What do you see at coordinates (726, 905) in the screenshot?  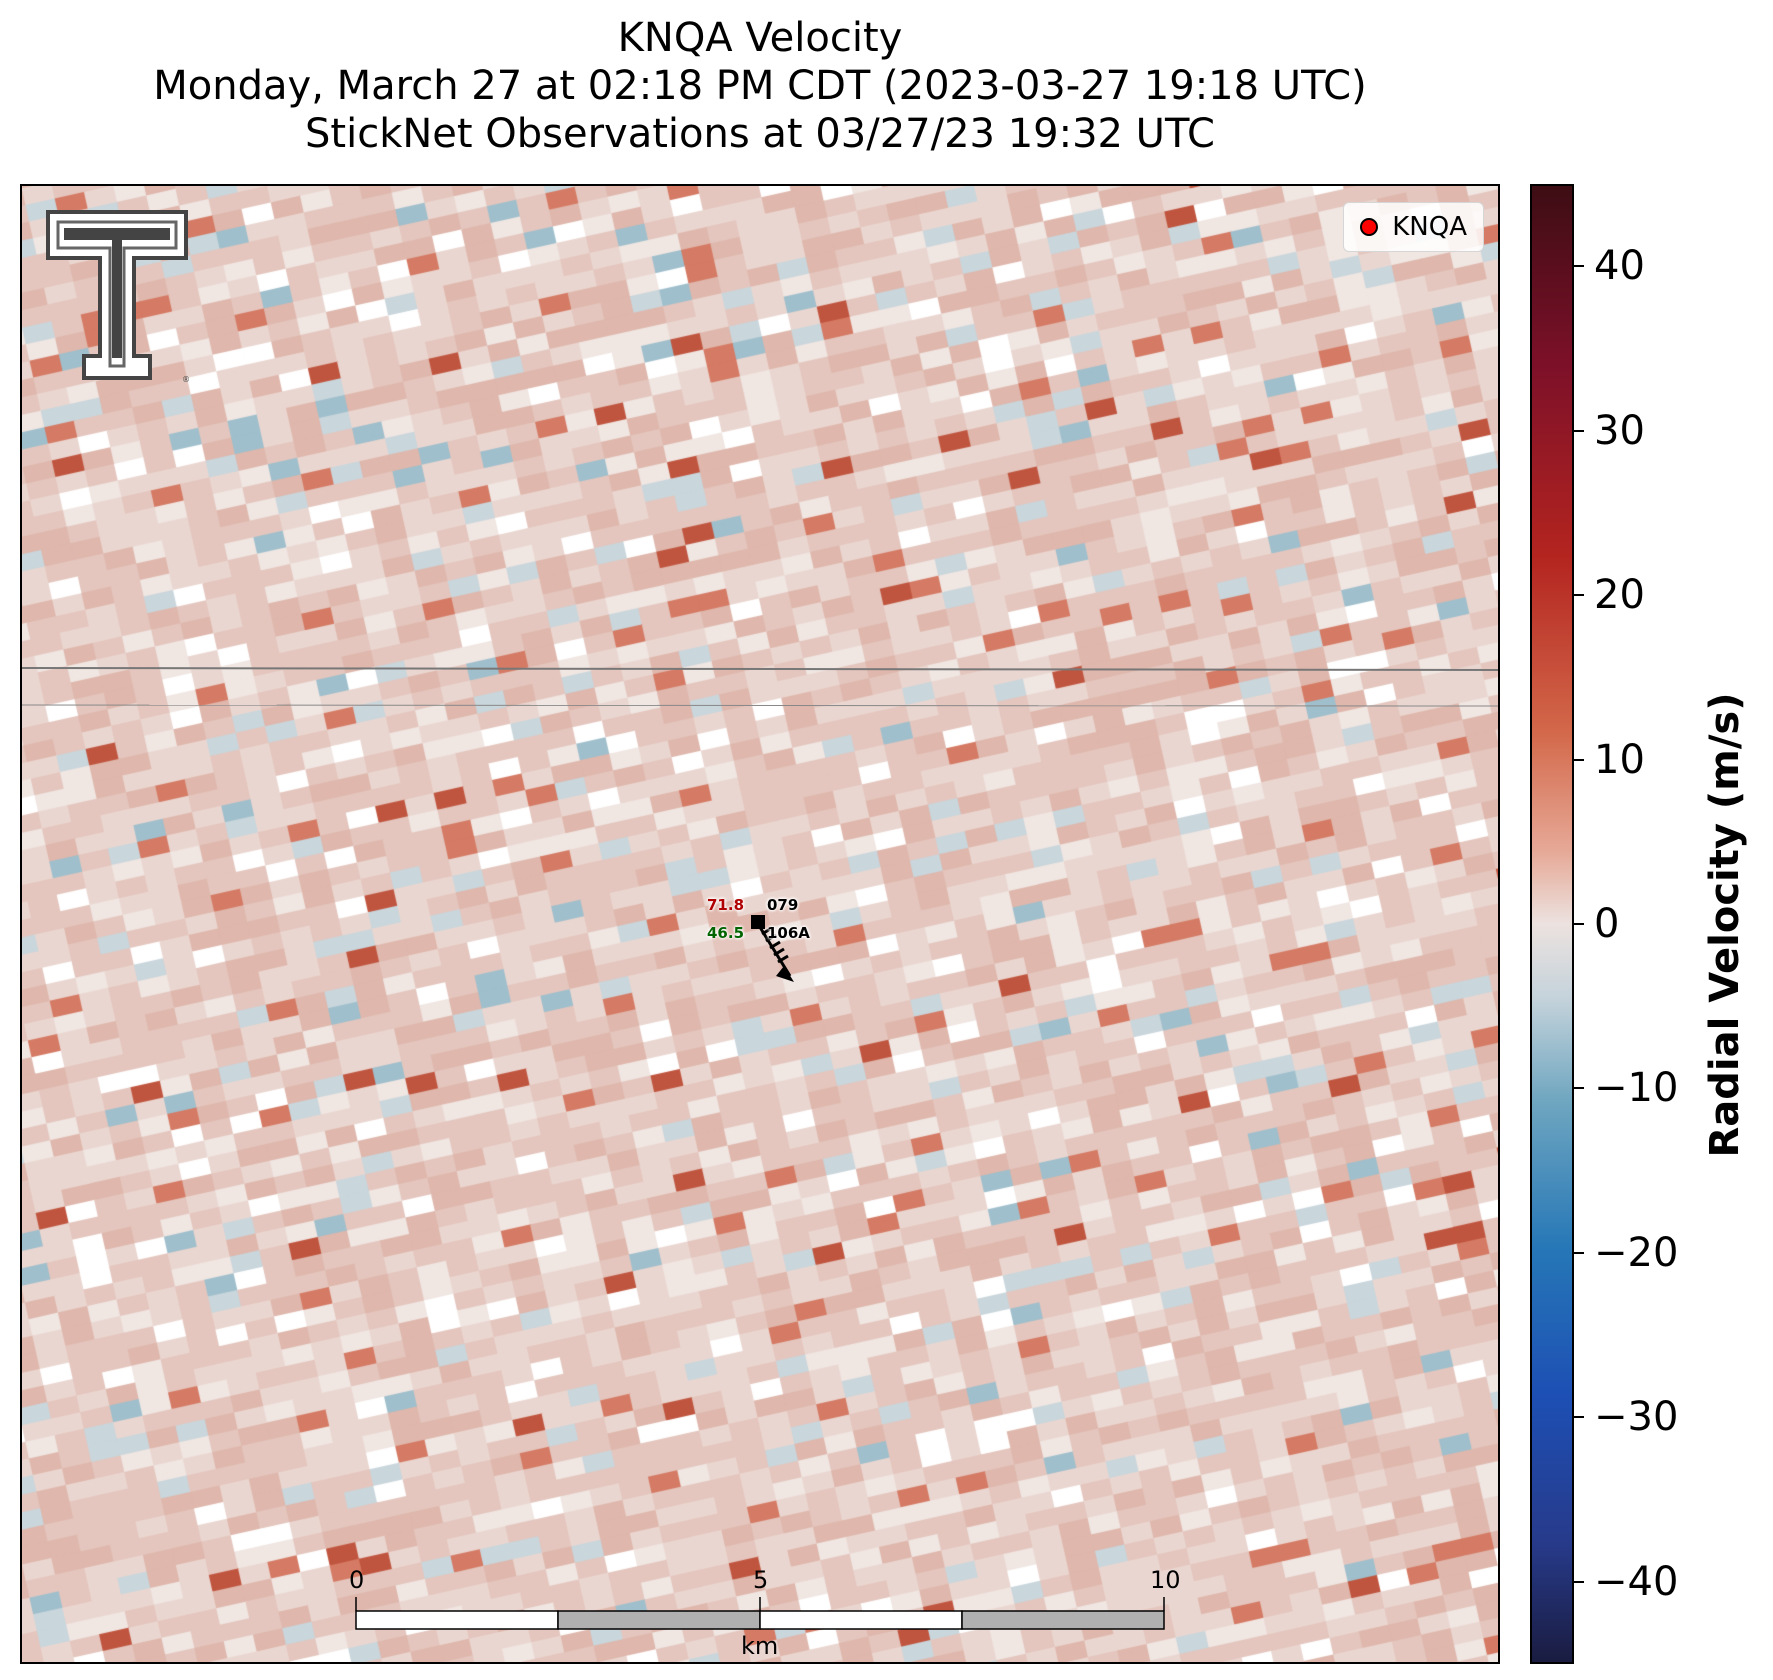 I see `station-temperature: 71.8` at bounding box center [726, 905].